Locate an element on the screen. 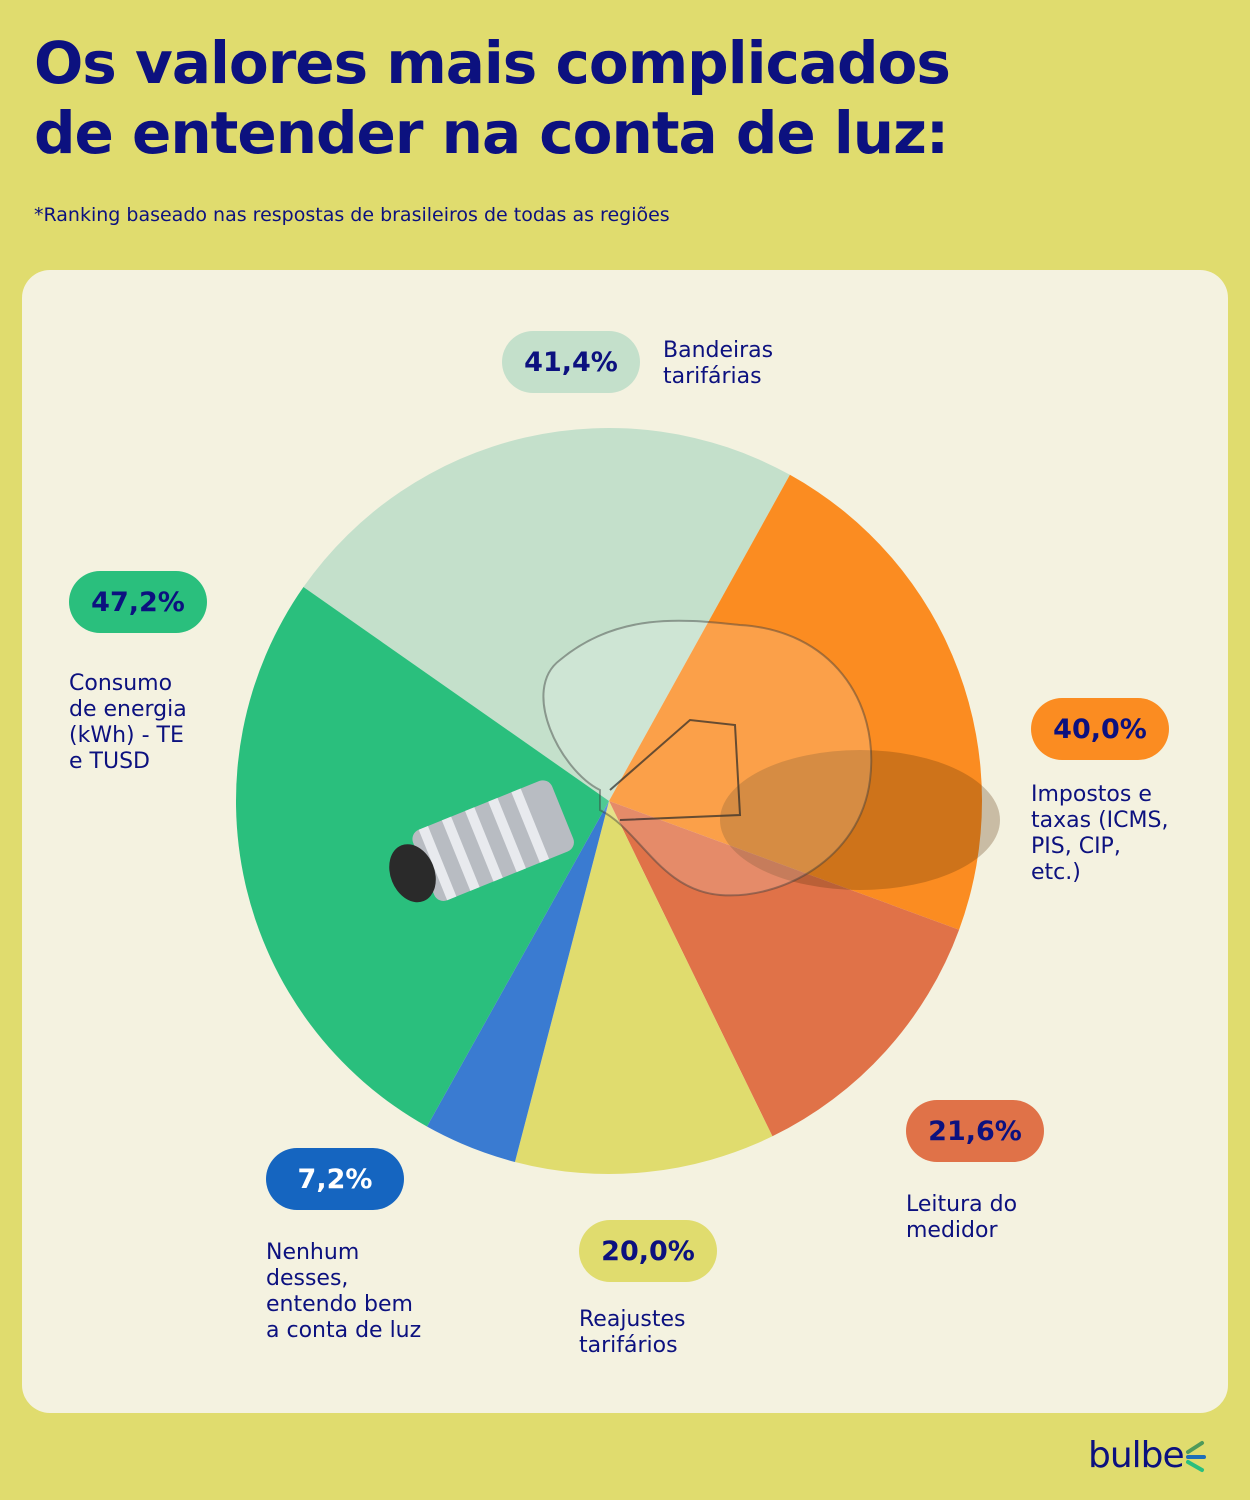  bulb-shadow is located at coordinates (860, 820).